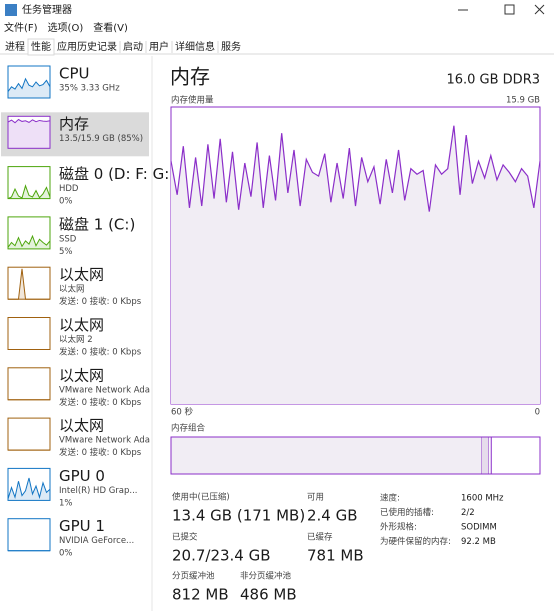  I want to click on graph-min-label: 0, so click(537, 413).